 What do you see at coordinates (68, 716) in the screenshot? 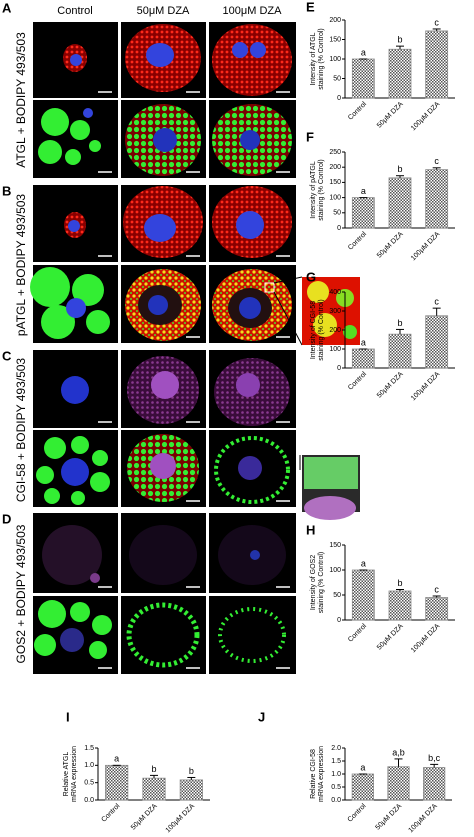
I see `panel-letter: I` at bounding box center [68, 716].